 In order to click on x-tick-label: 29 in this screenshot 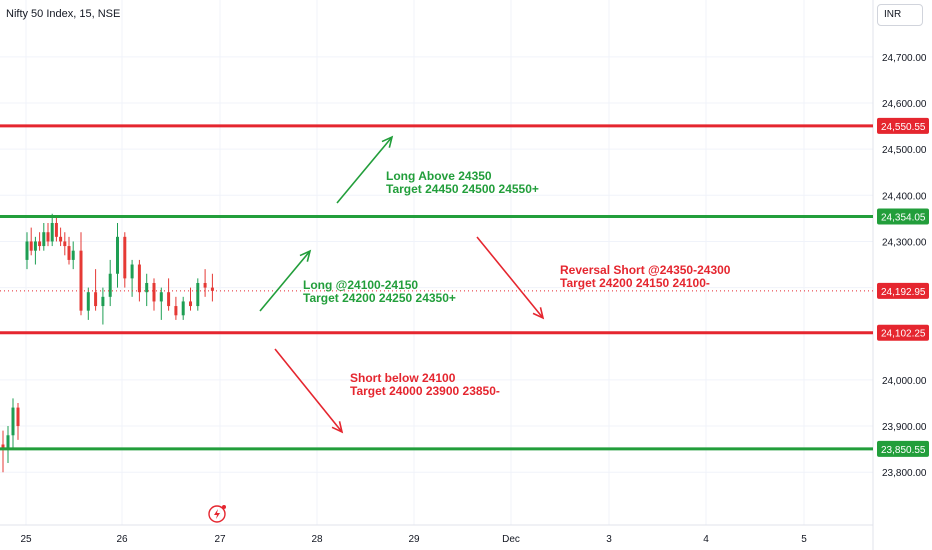, I will do `click(414, 539)`.